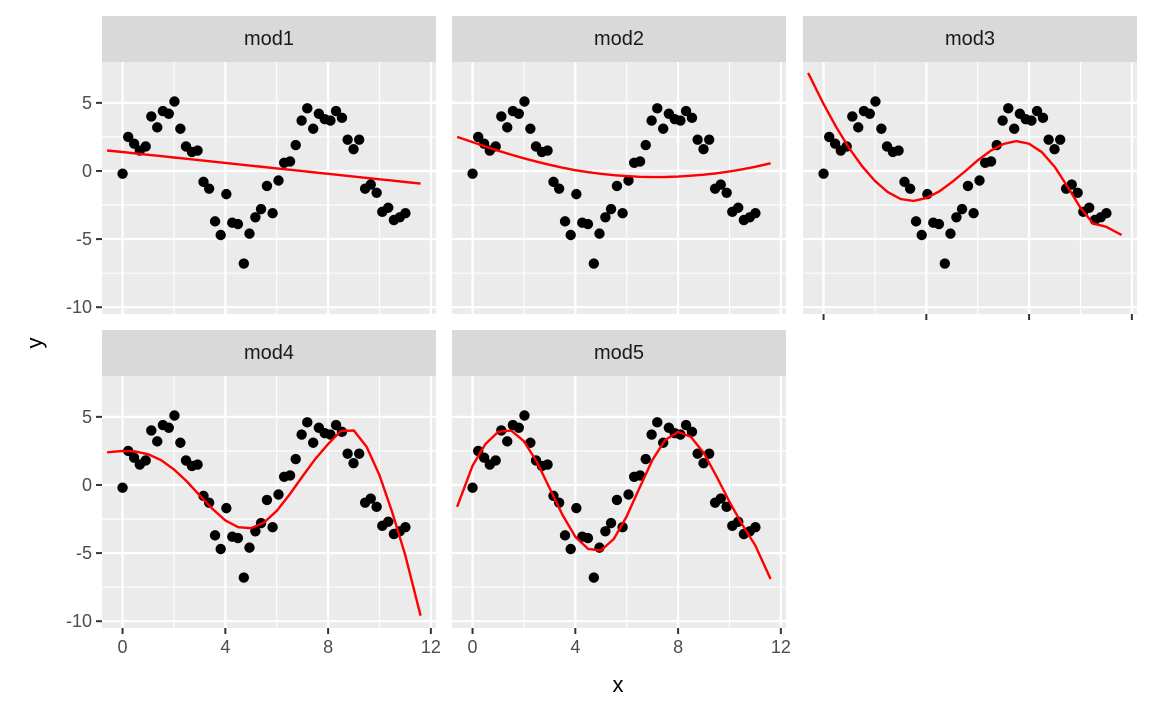  I want to click on x-tick-label: 8, so click(678, 647).